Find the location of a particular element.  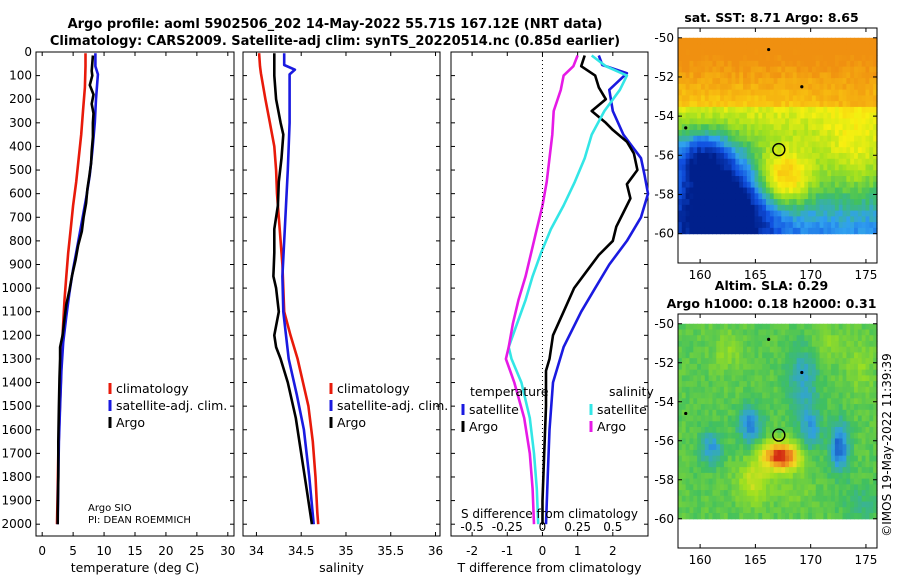

y-tick-label: -52 is located at coordinates (664, 363).